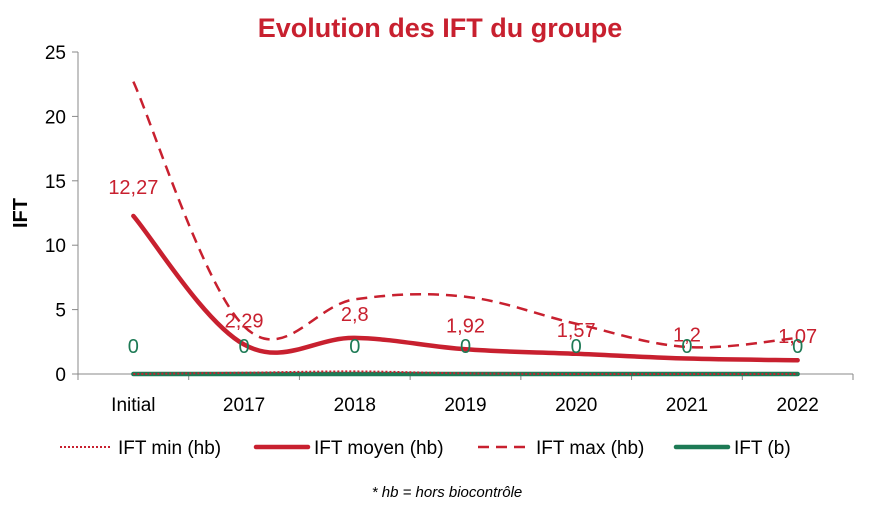 This screenshot has height=526, width=870. Describe the element at coordinates (133, 405) in the screenshot. I see `x-tick-label: Initial` at that location.